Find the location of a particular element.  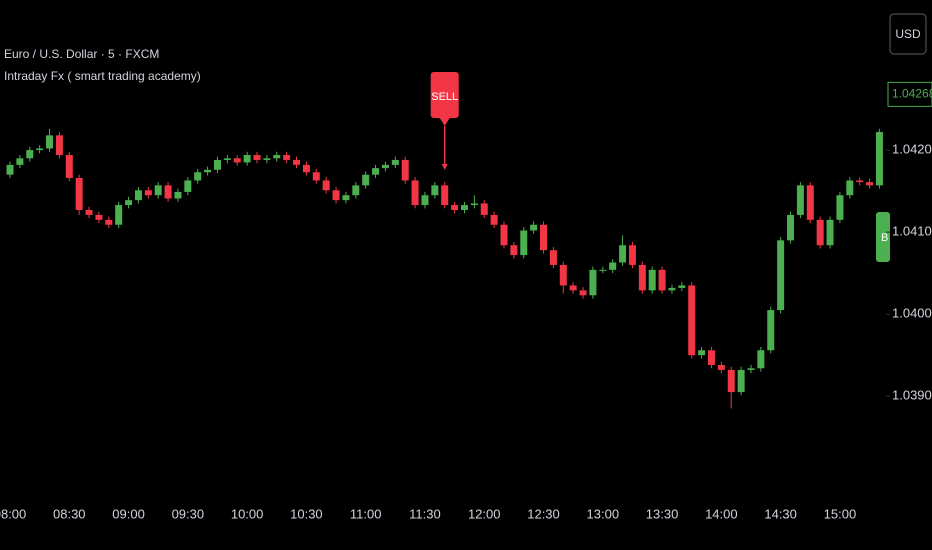

sell-label-box is located at coordinates (444, 95).